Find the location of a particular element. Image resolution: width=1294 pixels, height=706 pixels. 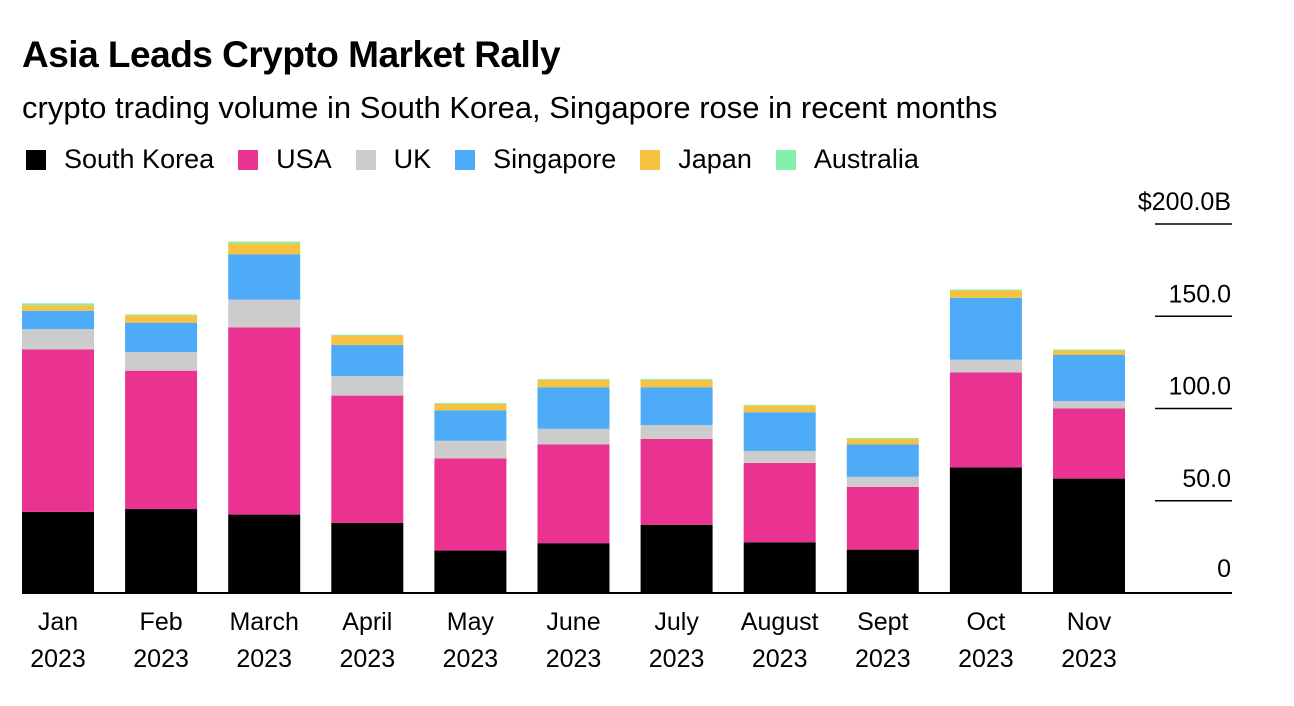

legend-label-south-korea: South Korea is located at coordinates (139, 159).